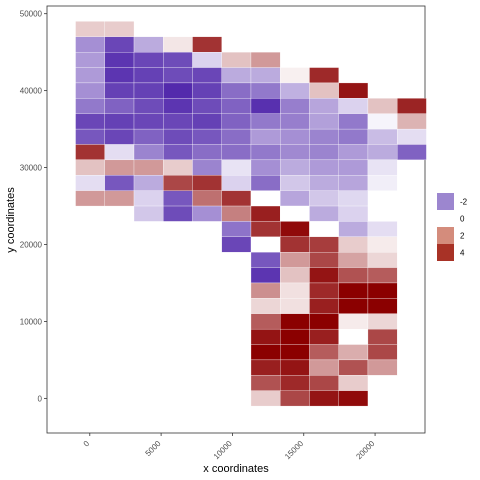  I want to click on y-axis: 0 10000 20000 30000 40000 50000, so click(33, 206).